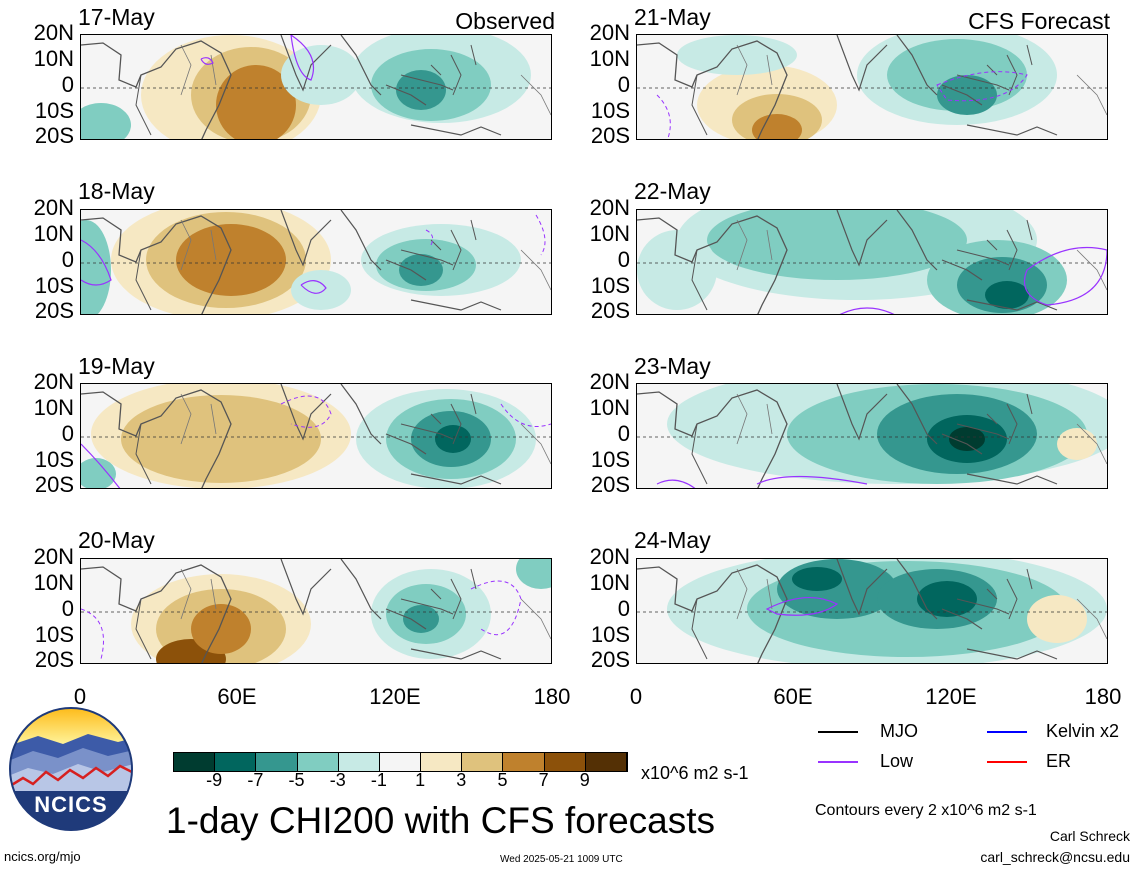 This screenshot has height=872, width=1135. Describe the element at coordinates (552, 696) in the screenshot. I see `lon-label-left-180: 180` at that location.